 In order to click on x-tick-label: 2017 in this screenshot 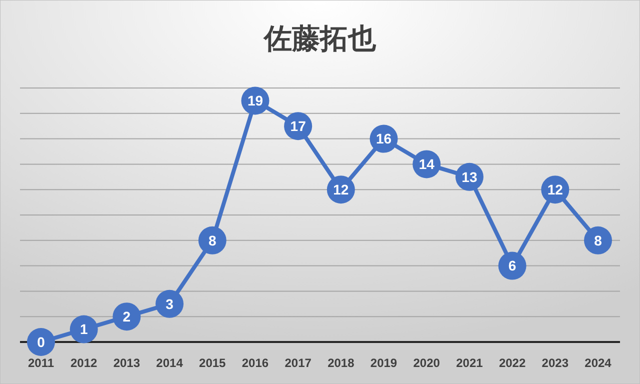, I will do `click(298, 363)`.